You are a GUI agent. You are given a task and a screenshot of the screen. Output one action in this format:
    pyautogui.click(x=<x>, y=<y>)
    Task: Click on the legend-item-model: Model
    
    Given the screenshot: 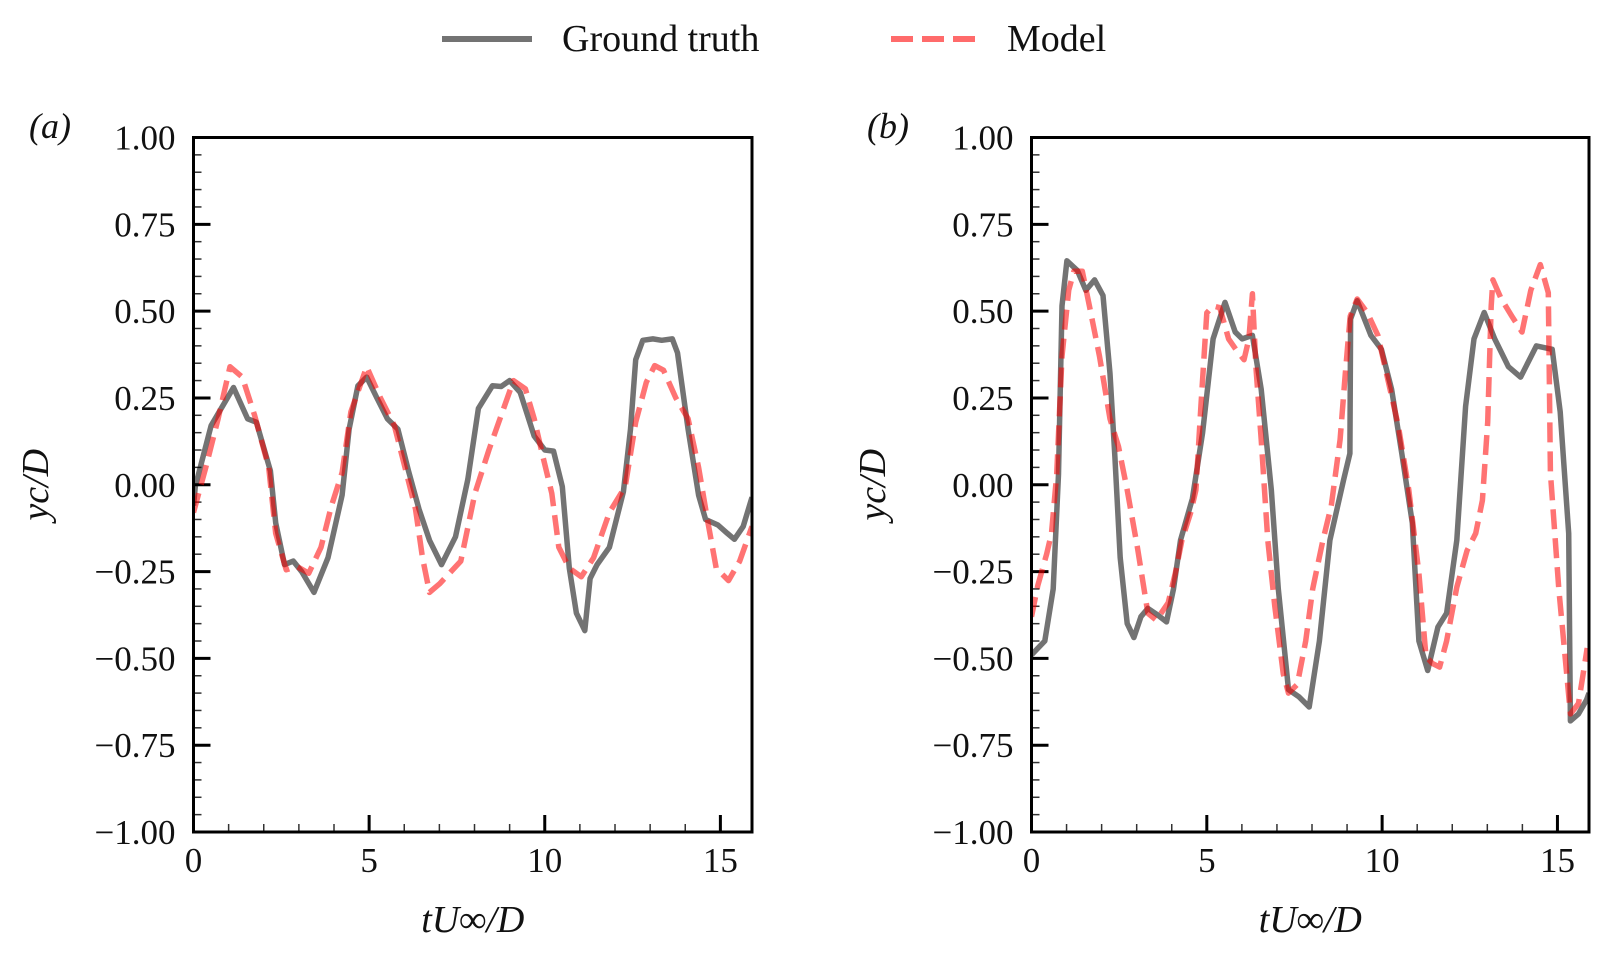 What is the action you would take?
    pyautogui.click(x=998, y=39)
    